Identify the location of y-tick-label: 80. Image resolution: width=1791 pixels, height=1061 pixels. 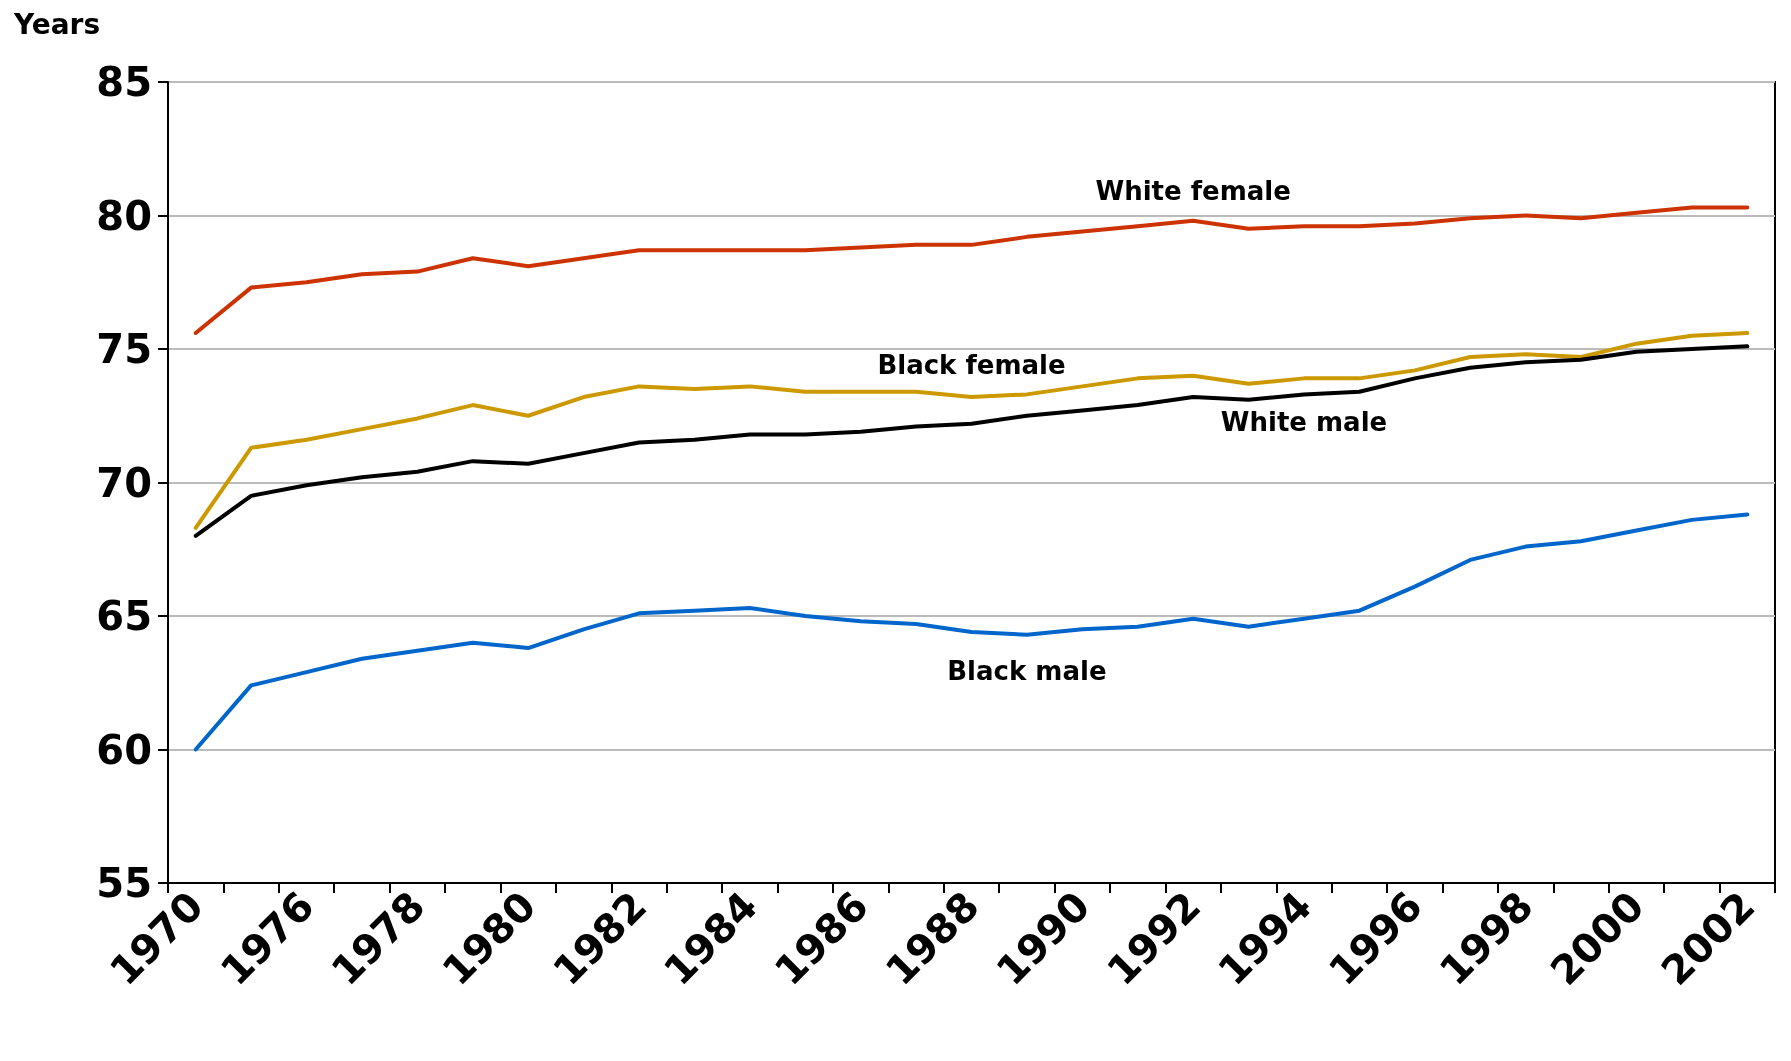
(124, 215).